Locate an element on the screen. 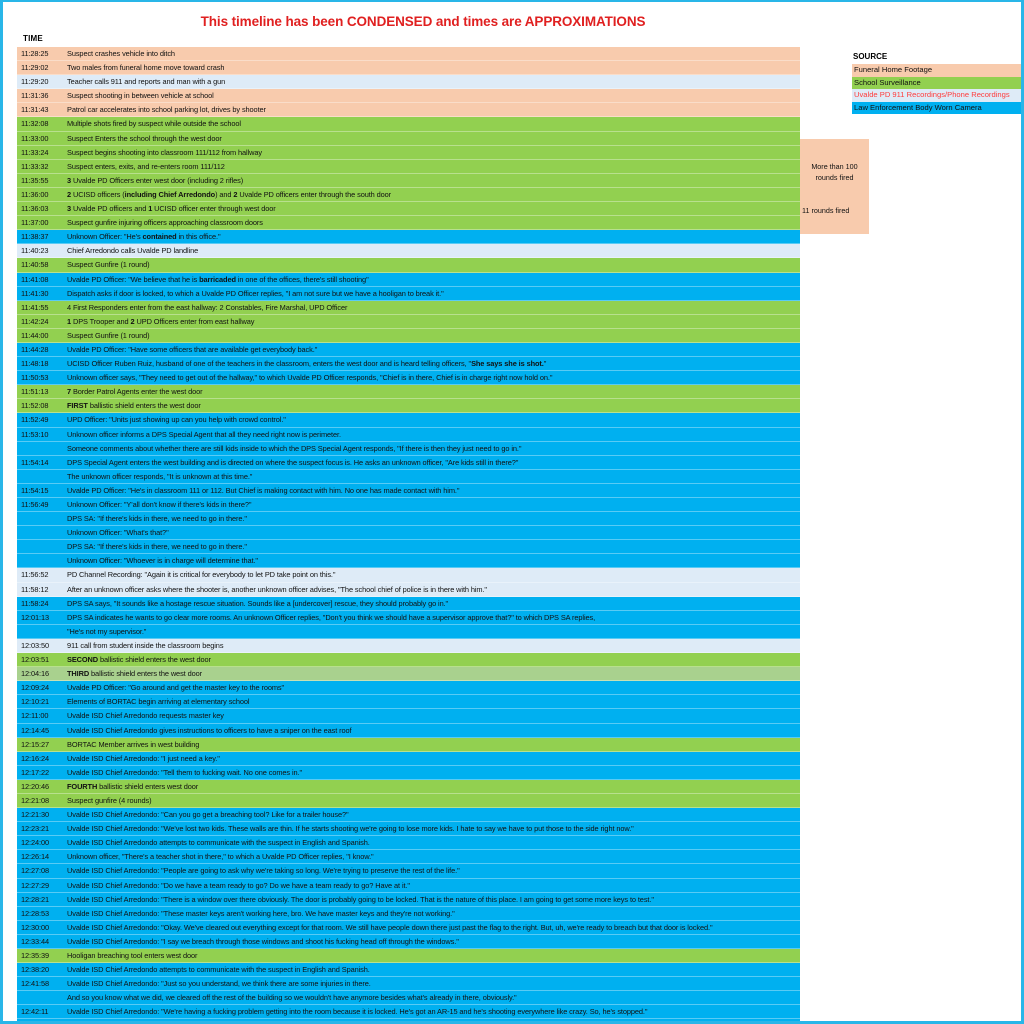  row-time: 12:30:00 is located at coordinates (35, 927).